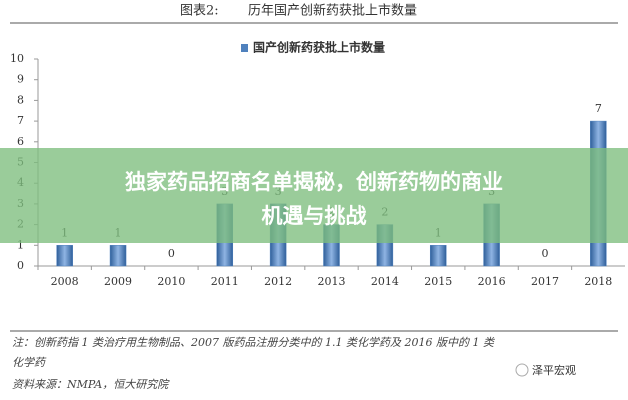 The height and width of the screenshot is (400, 628). Describe the element at coordinates (17, 58) in the screenshot. I see `y-tick-label: 10` at that location.